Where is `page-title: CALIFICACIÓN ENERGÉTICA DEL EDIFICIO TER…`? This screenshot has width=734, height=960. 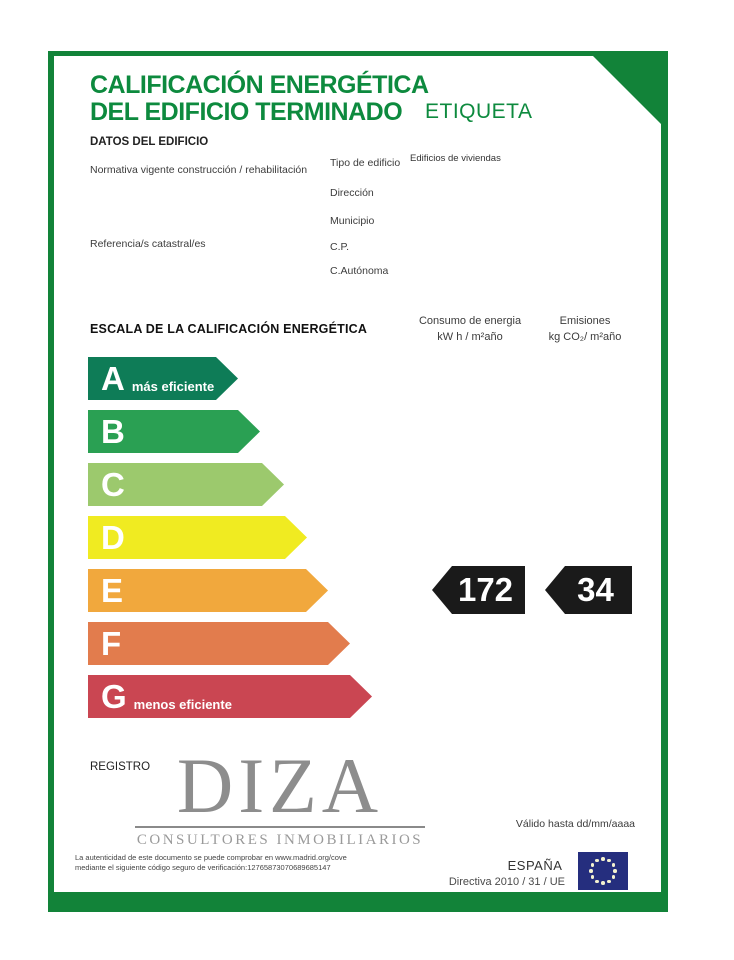
page-title: CALIFICACIÓN ENERGÉTICA DEL EDIFICIO TER… is located at coordinates (259, 99).